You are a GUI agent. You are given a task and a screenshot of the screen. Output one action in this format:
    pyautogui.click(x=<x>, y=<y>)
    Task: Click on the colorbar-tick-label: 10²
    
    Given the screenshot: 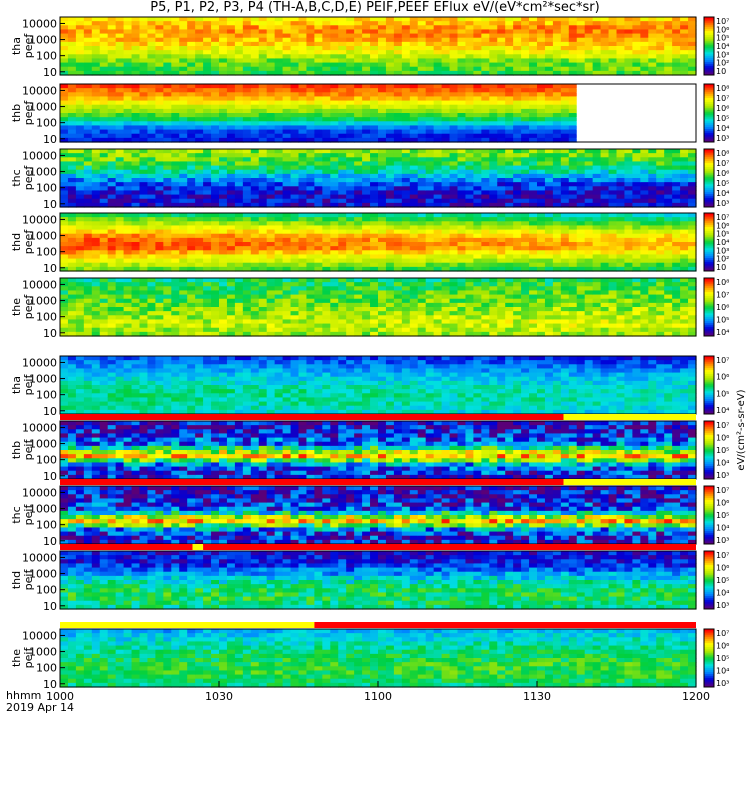 What is the action you would take?
    pyautogui.click(x=722, y=63)
    